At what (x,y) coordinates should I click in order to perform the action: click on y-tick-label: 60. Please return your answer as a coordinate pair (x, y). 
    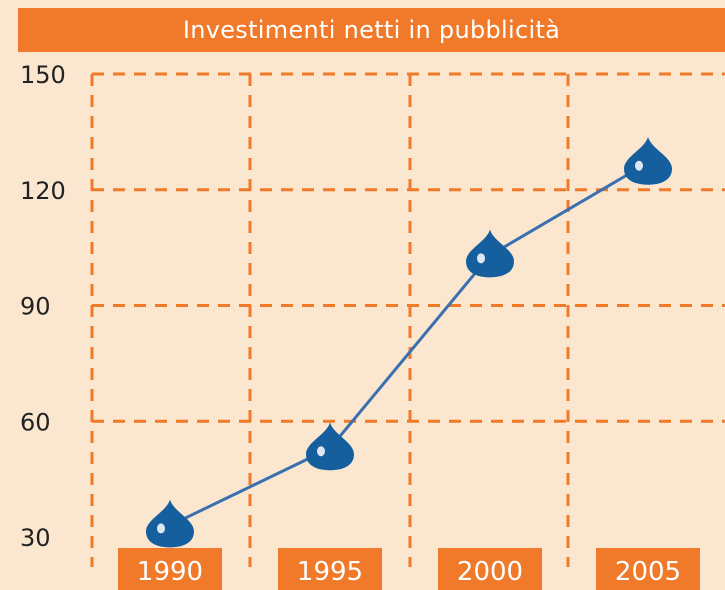
    Looking at the image, I should click on (35, 422).